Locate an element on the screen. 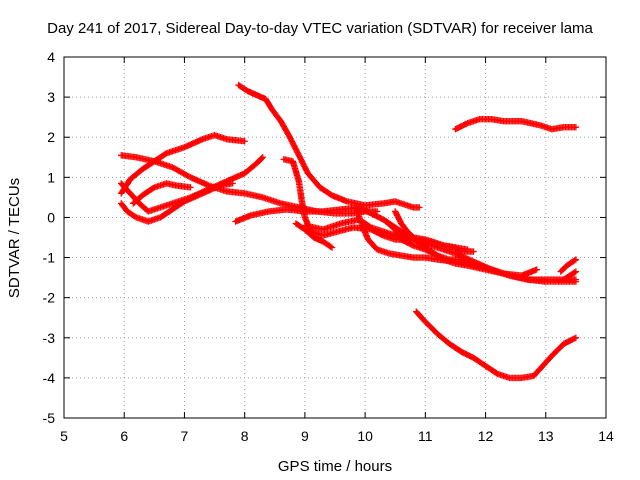  x-tick-label: 11 is located at coordinates (425, 436).